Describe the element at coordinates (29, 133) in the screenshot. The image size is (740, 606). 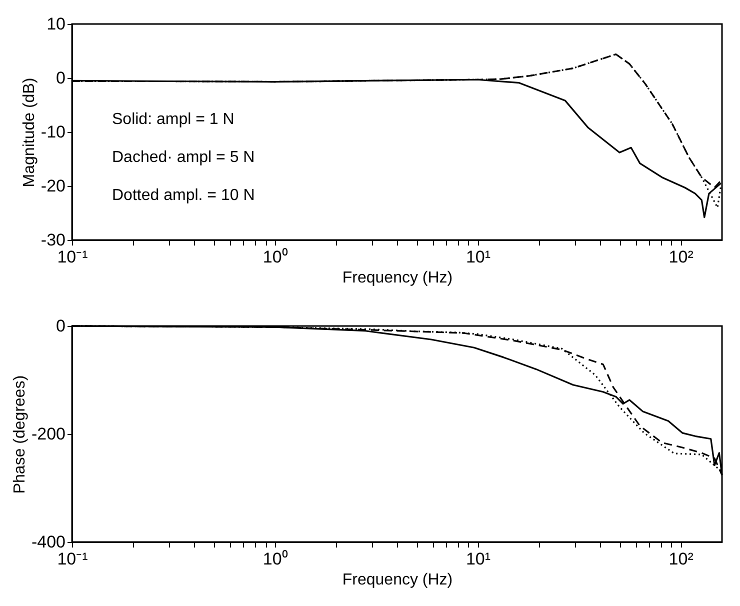
I see `y-axis-title: Magnitude (dB)` at that location.